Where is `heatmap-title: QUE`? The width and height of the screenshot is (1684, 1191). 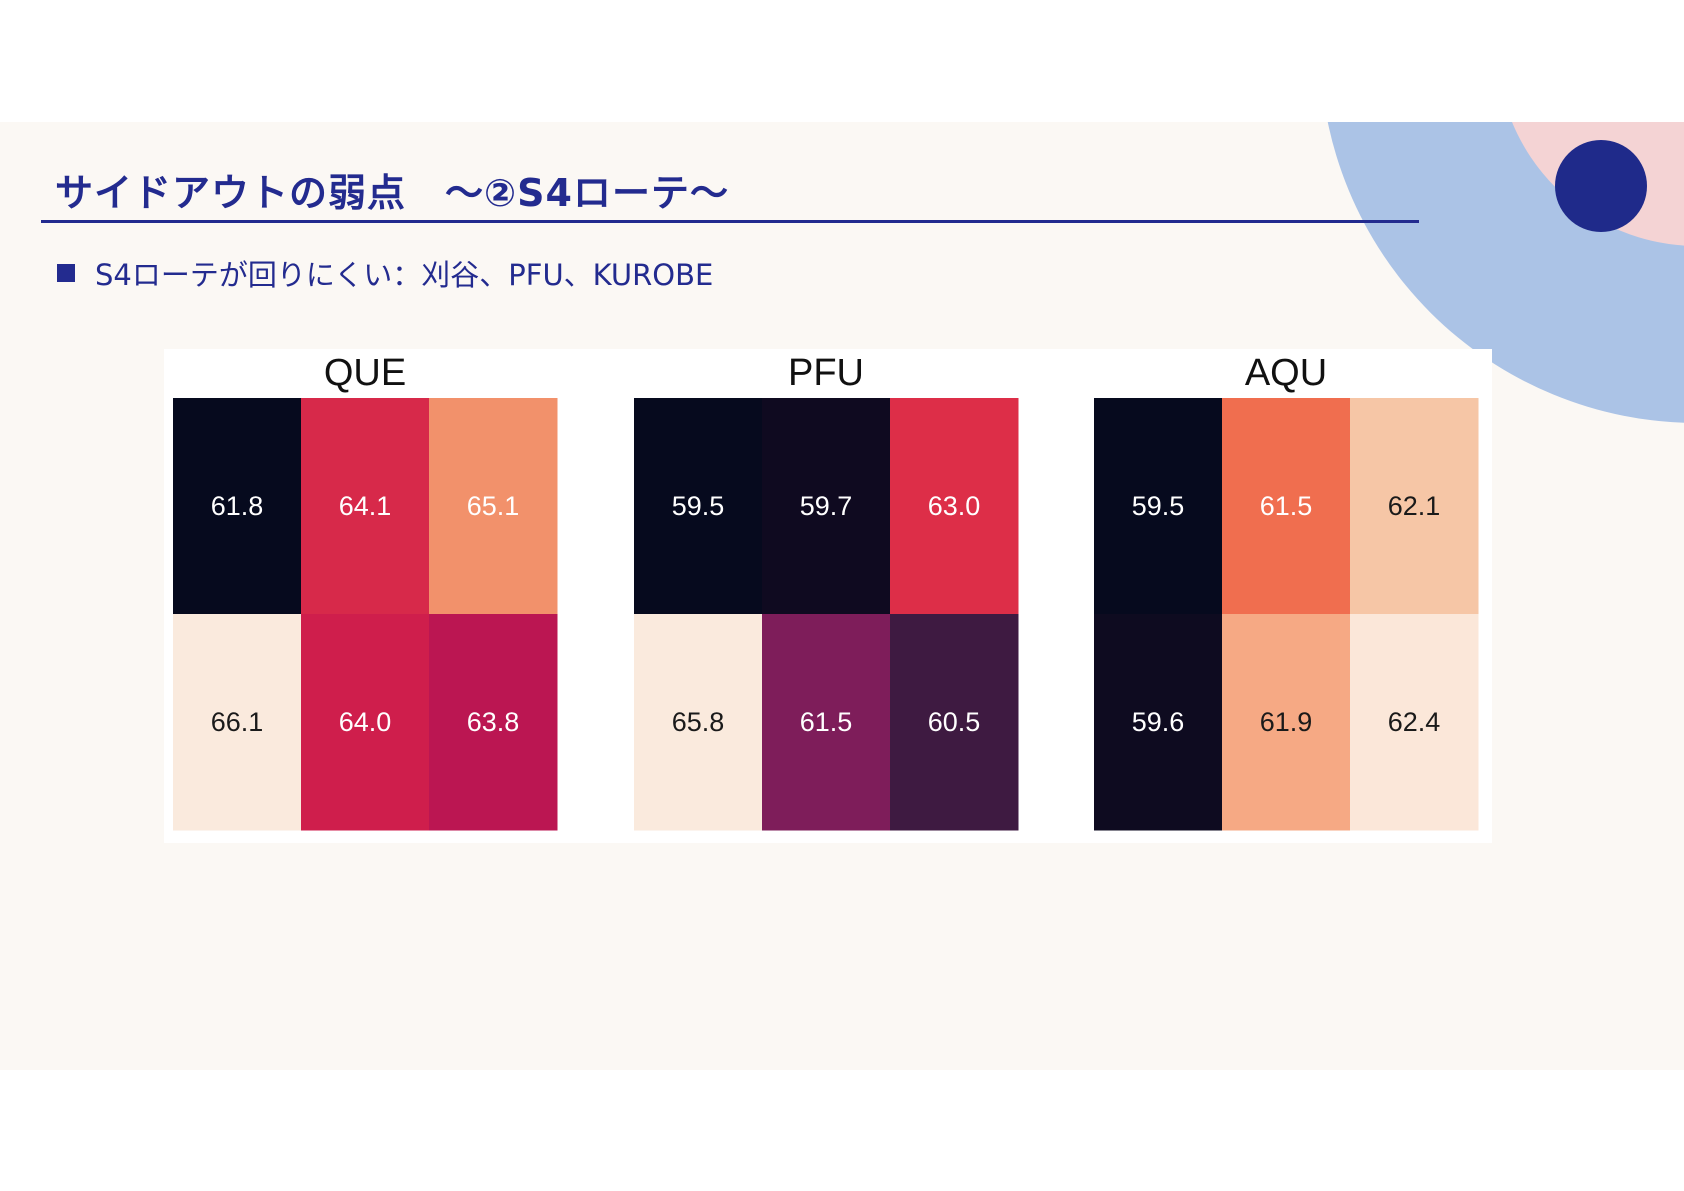
heatmap-title: QUE is located at coordinates (365, 373).